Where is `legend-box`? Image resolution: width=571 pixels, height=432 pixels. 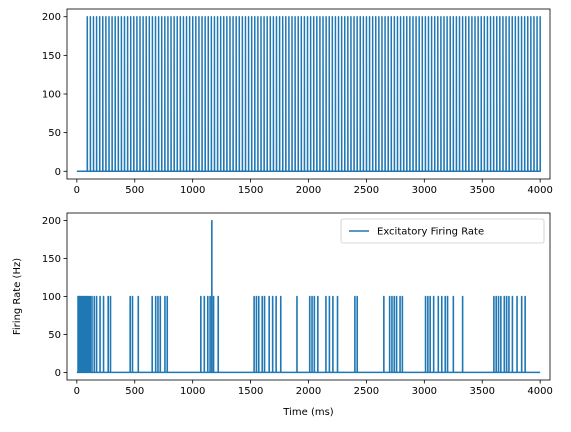
legend-box is located at coordinates (442, 231).